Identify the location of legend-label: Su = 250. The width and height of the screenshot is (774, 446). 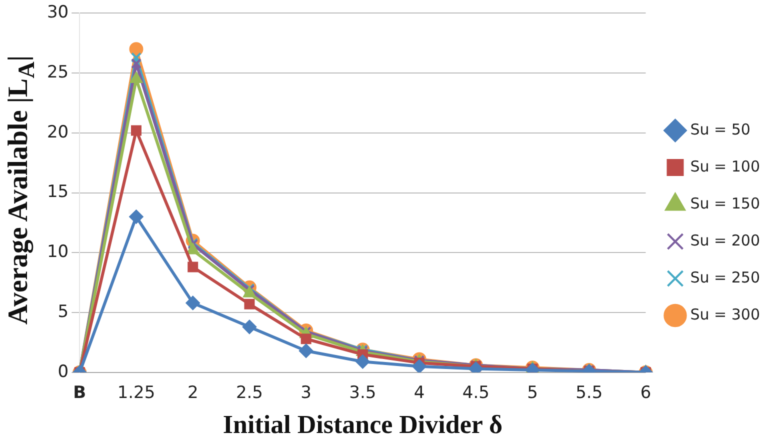
(725, 277).